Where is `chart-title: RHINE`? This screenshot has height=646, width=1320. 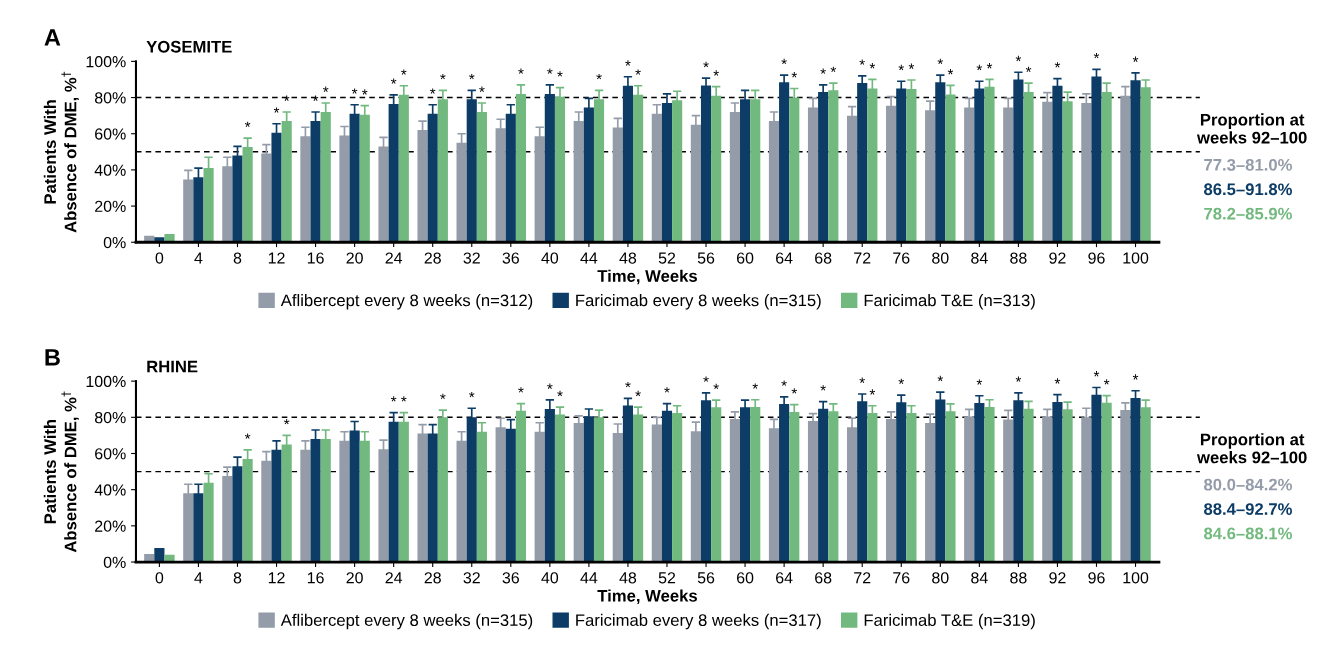 chart-title: RHINE is located at coordinates (172, 366).